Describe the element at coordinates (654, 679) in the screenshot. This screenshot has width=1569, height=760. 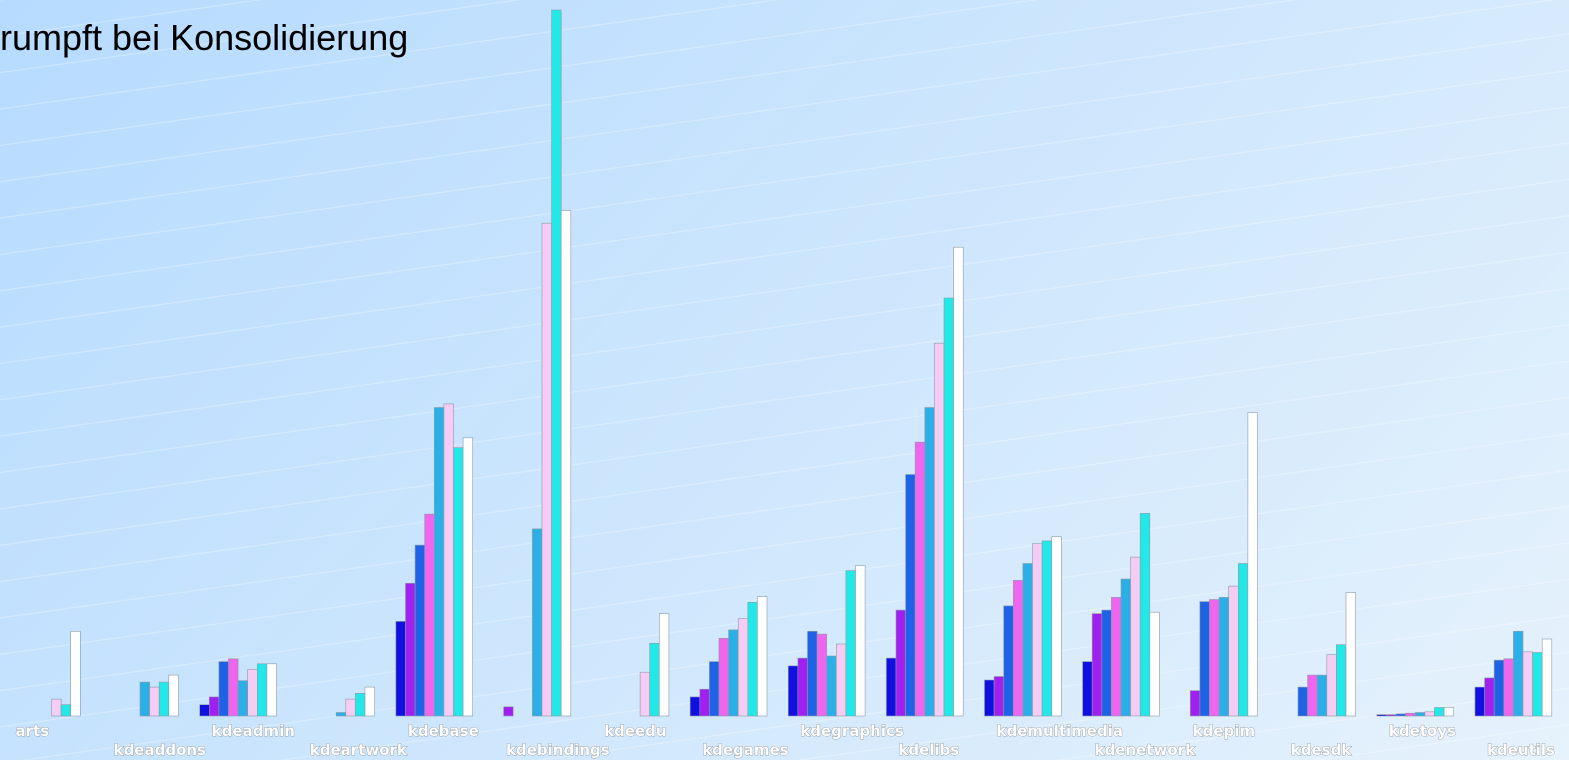
I see `bar-kdeedu-s7` at that location.